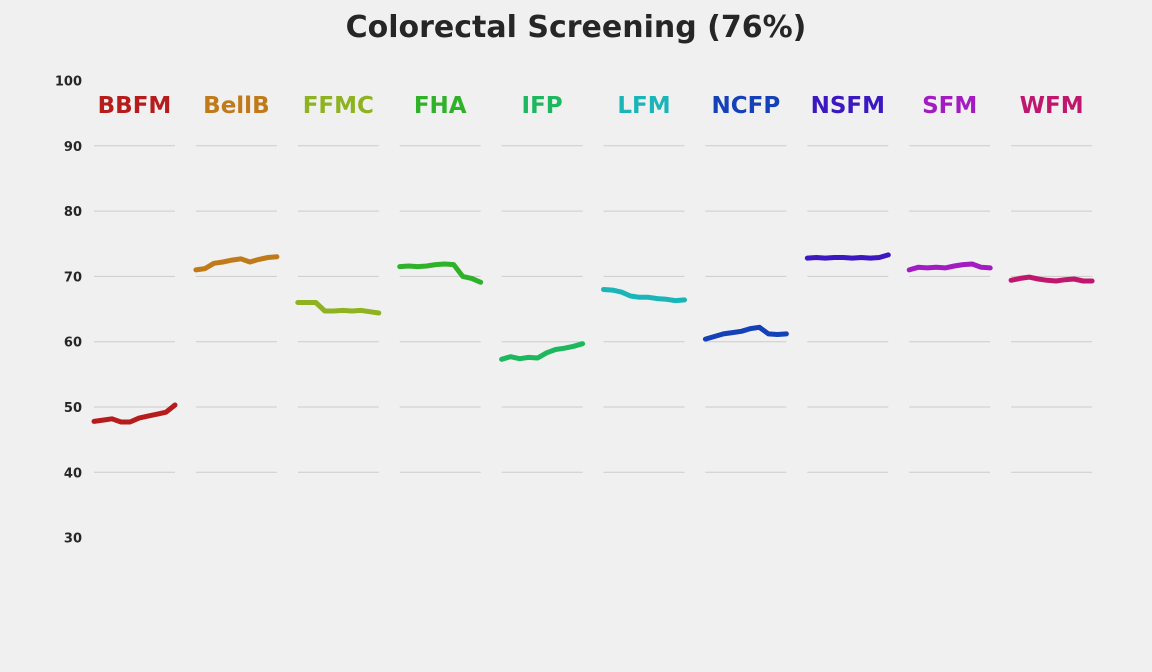  What do you see at coordinates (949, 283) in the screenshot?
I see `panel-sfm: SFM` at bounding box center [949, 283].